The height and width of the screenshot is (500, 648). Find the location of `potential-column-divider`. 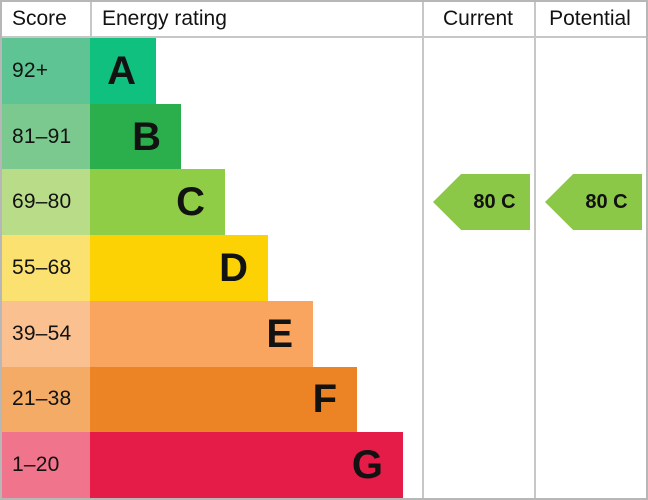

potential-column-divider is located at coordinates (535, 250).